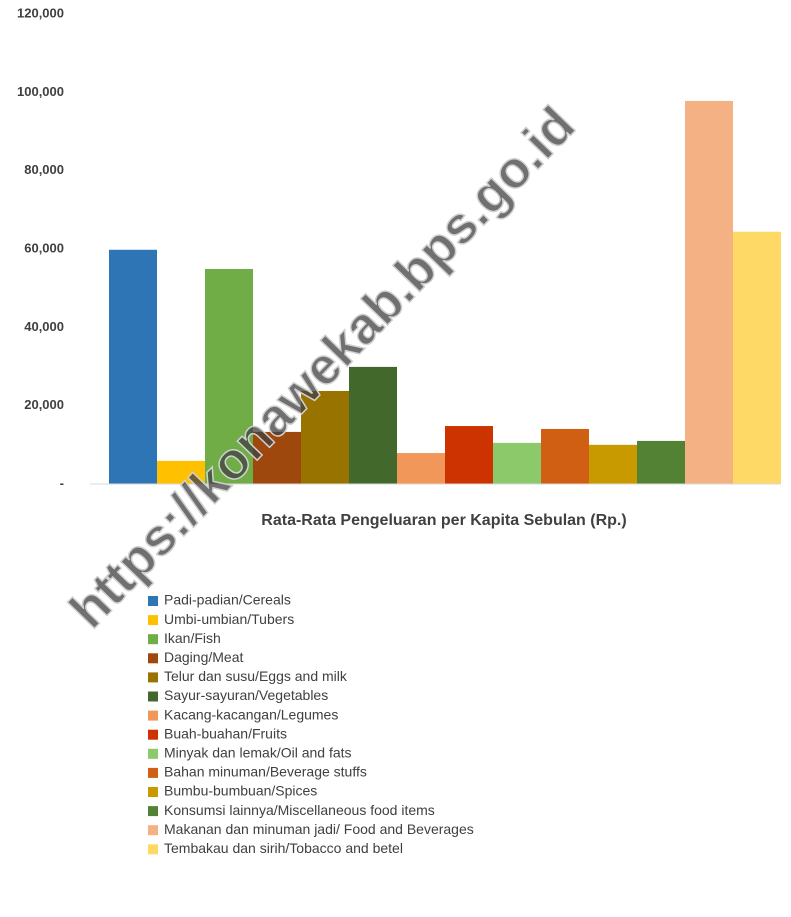 Image resolution: width=791 pixels, height=917 pixels. What do you see at coordinates (258, 753) in the screenshot?
I see `legend-label: Minyak dan lemak/Oil and fats` at bounding box center [258, 753].